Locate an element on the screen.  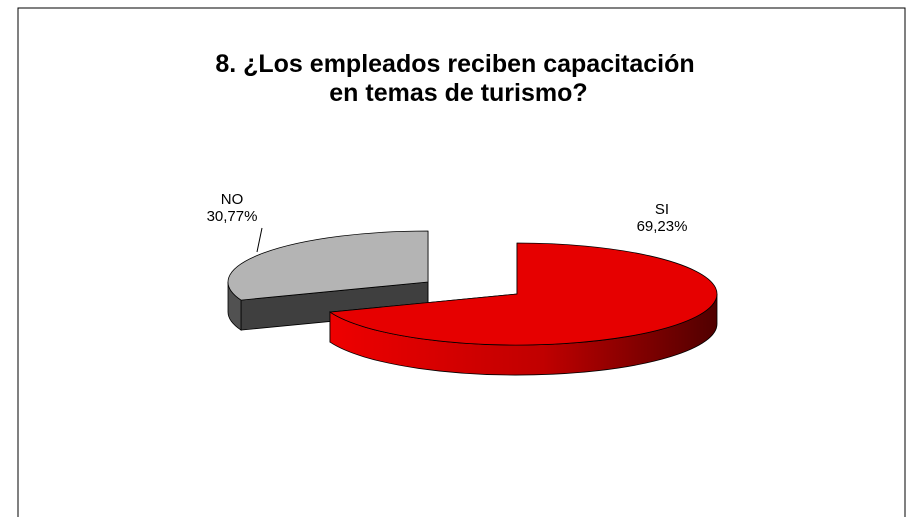
value-label: 69,23% is located at coordinates (662, 226).